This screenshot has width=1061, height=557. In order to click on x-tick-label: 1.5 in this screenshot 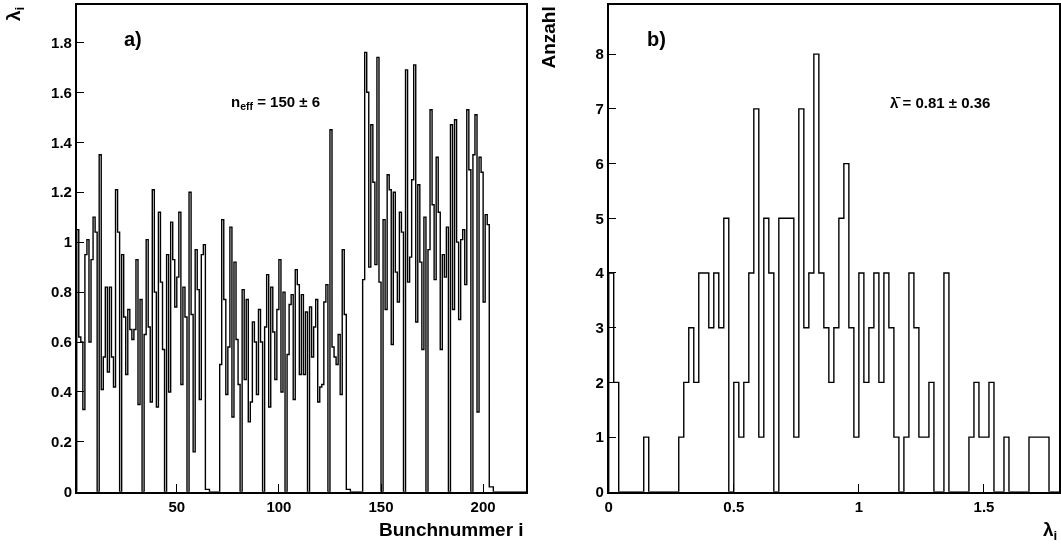, I will do `click(984, 506)`.